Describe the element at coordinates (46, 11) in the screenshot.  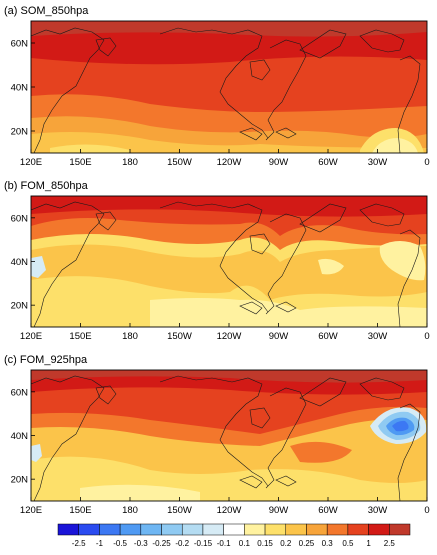
I see `panel-a-title: (a) SOM_850hpa` at that location.